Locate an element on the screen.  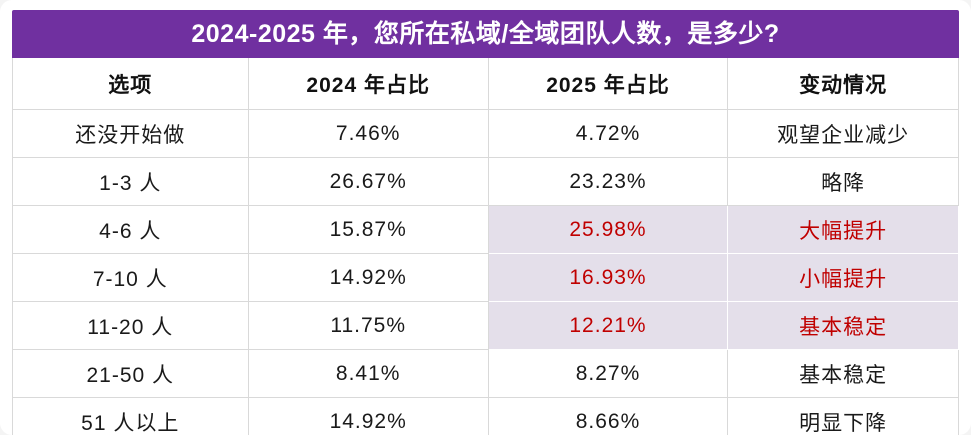
table-row: 11-20 人 11.75% 12.21% 基本稳定 is located at coordinates (486, 326).